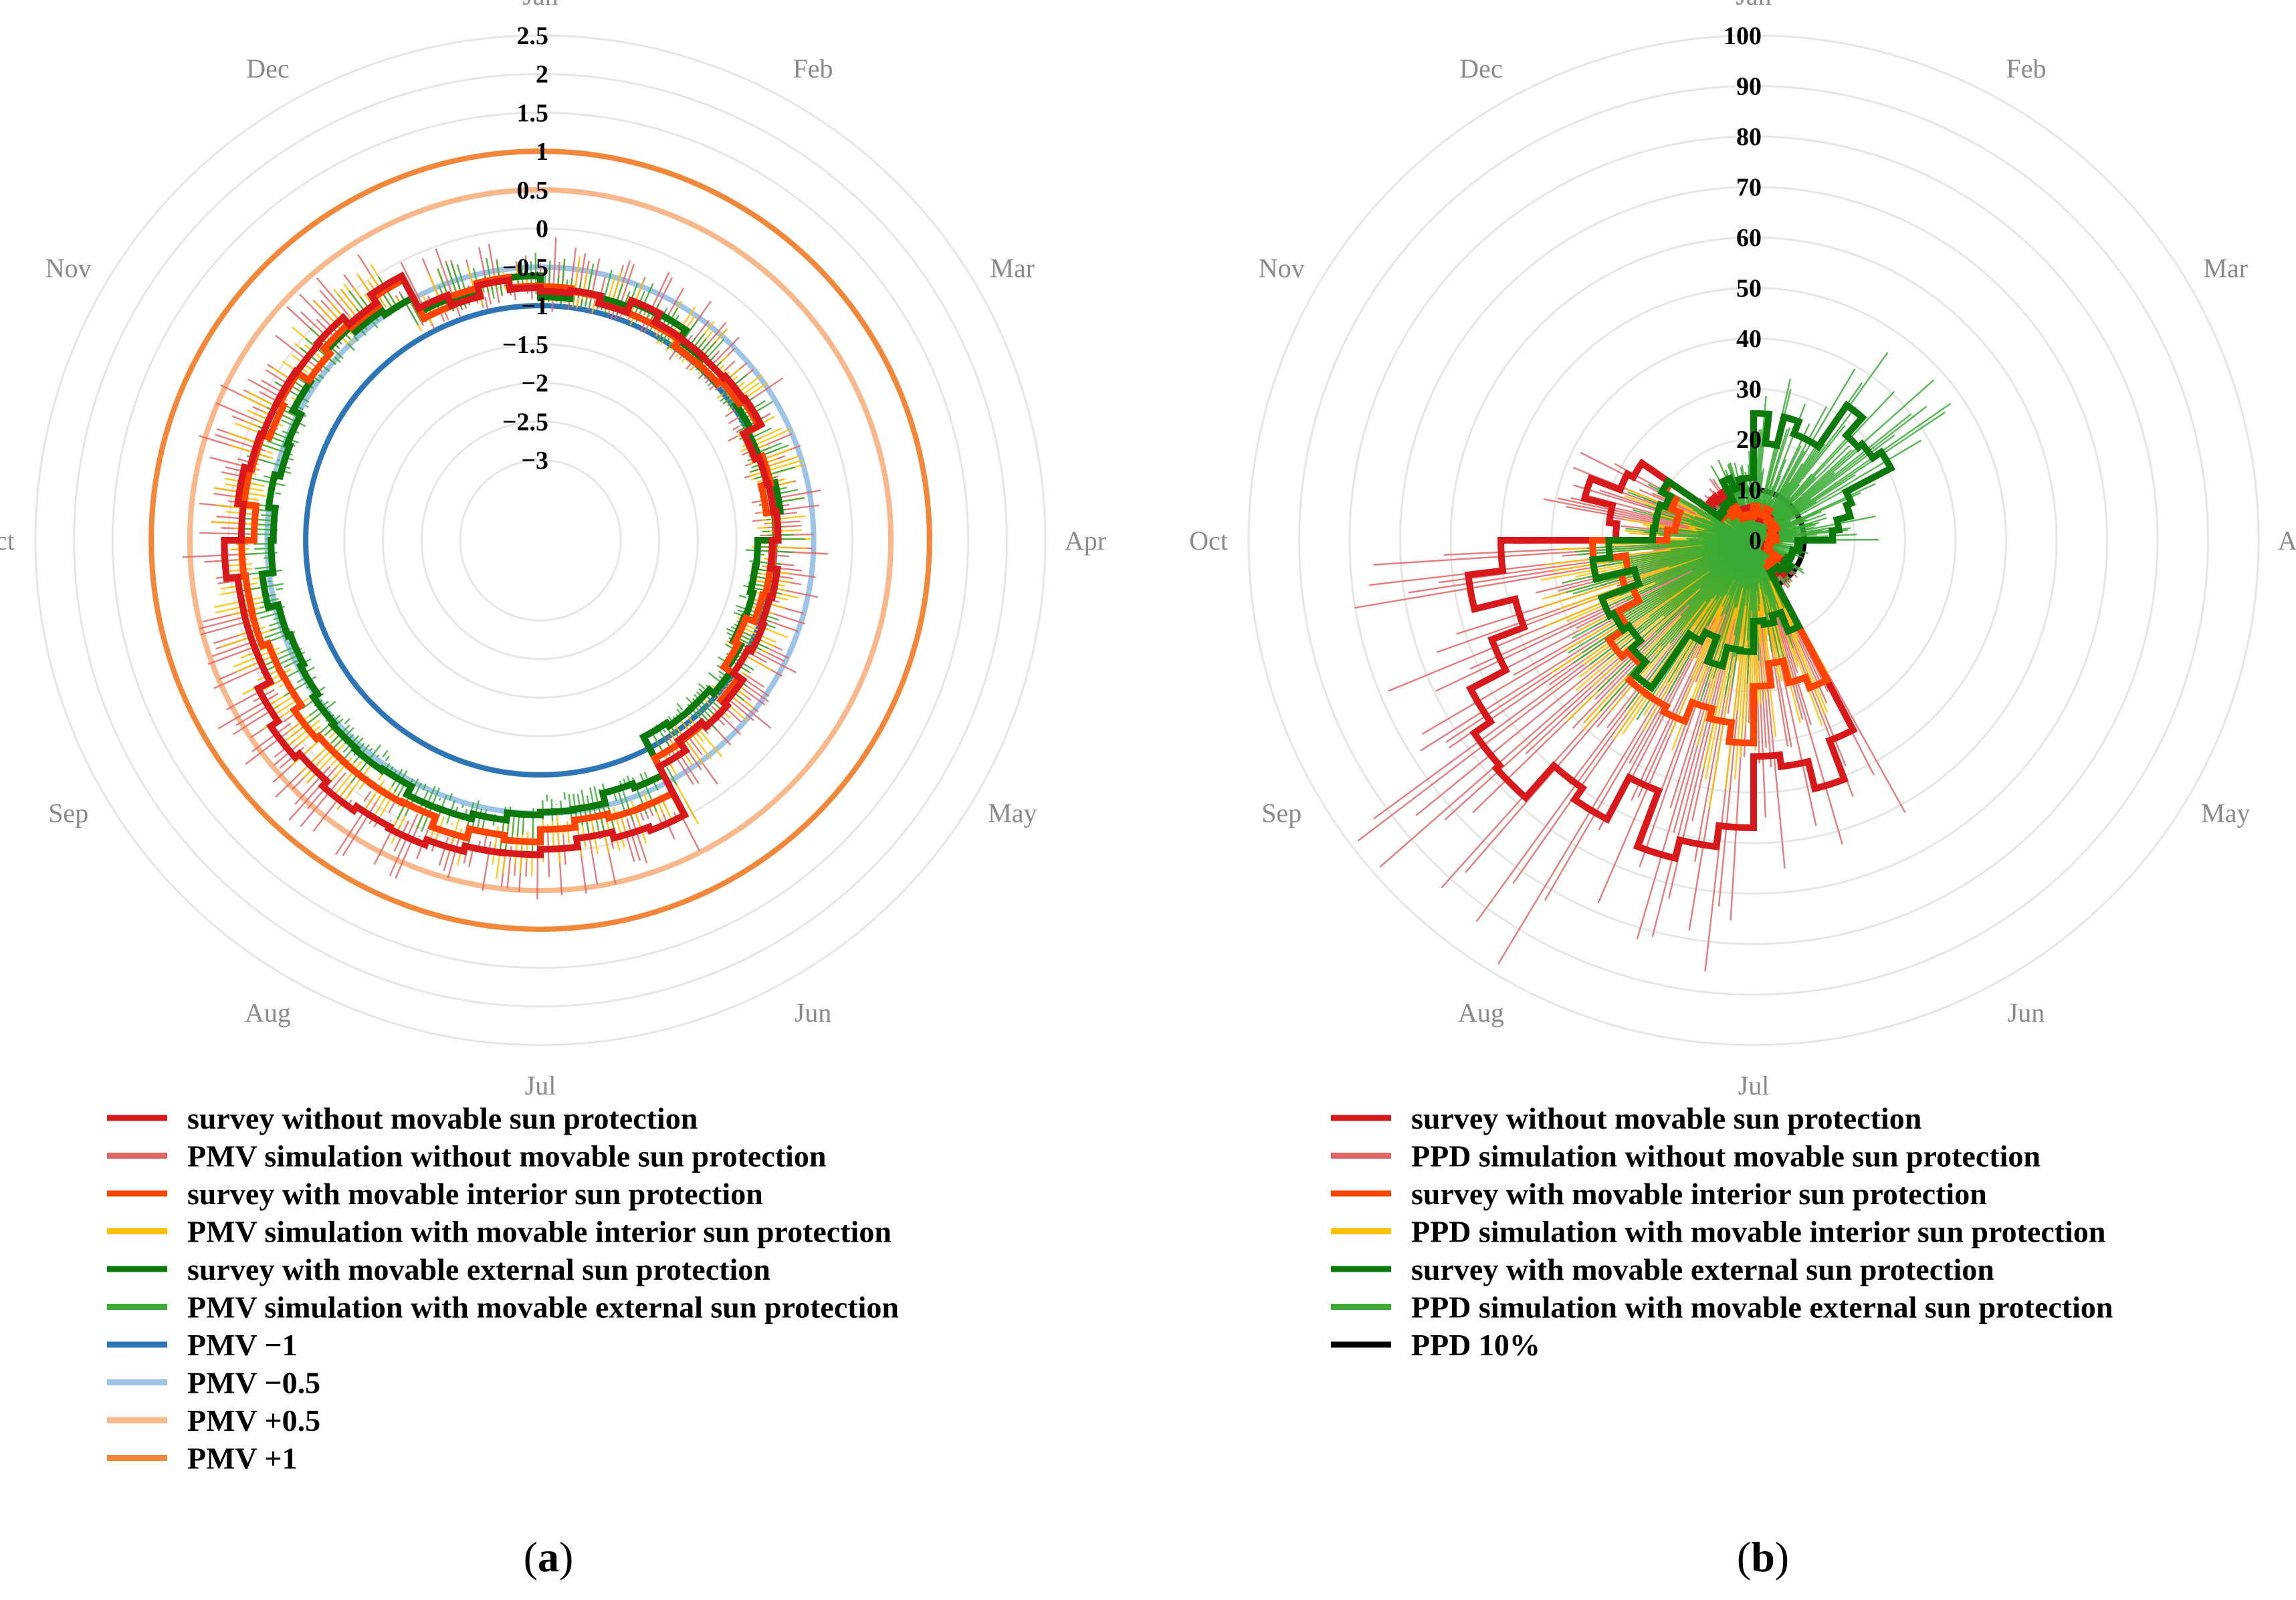 The image size is (2296, 1600). I want to click on panel-b-label: (b), so click(1763, 1557).